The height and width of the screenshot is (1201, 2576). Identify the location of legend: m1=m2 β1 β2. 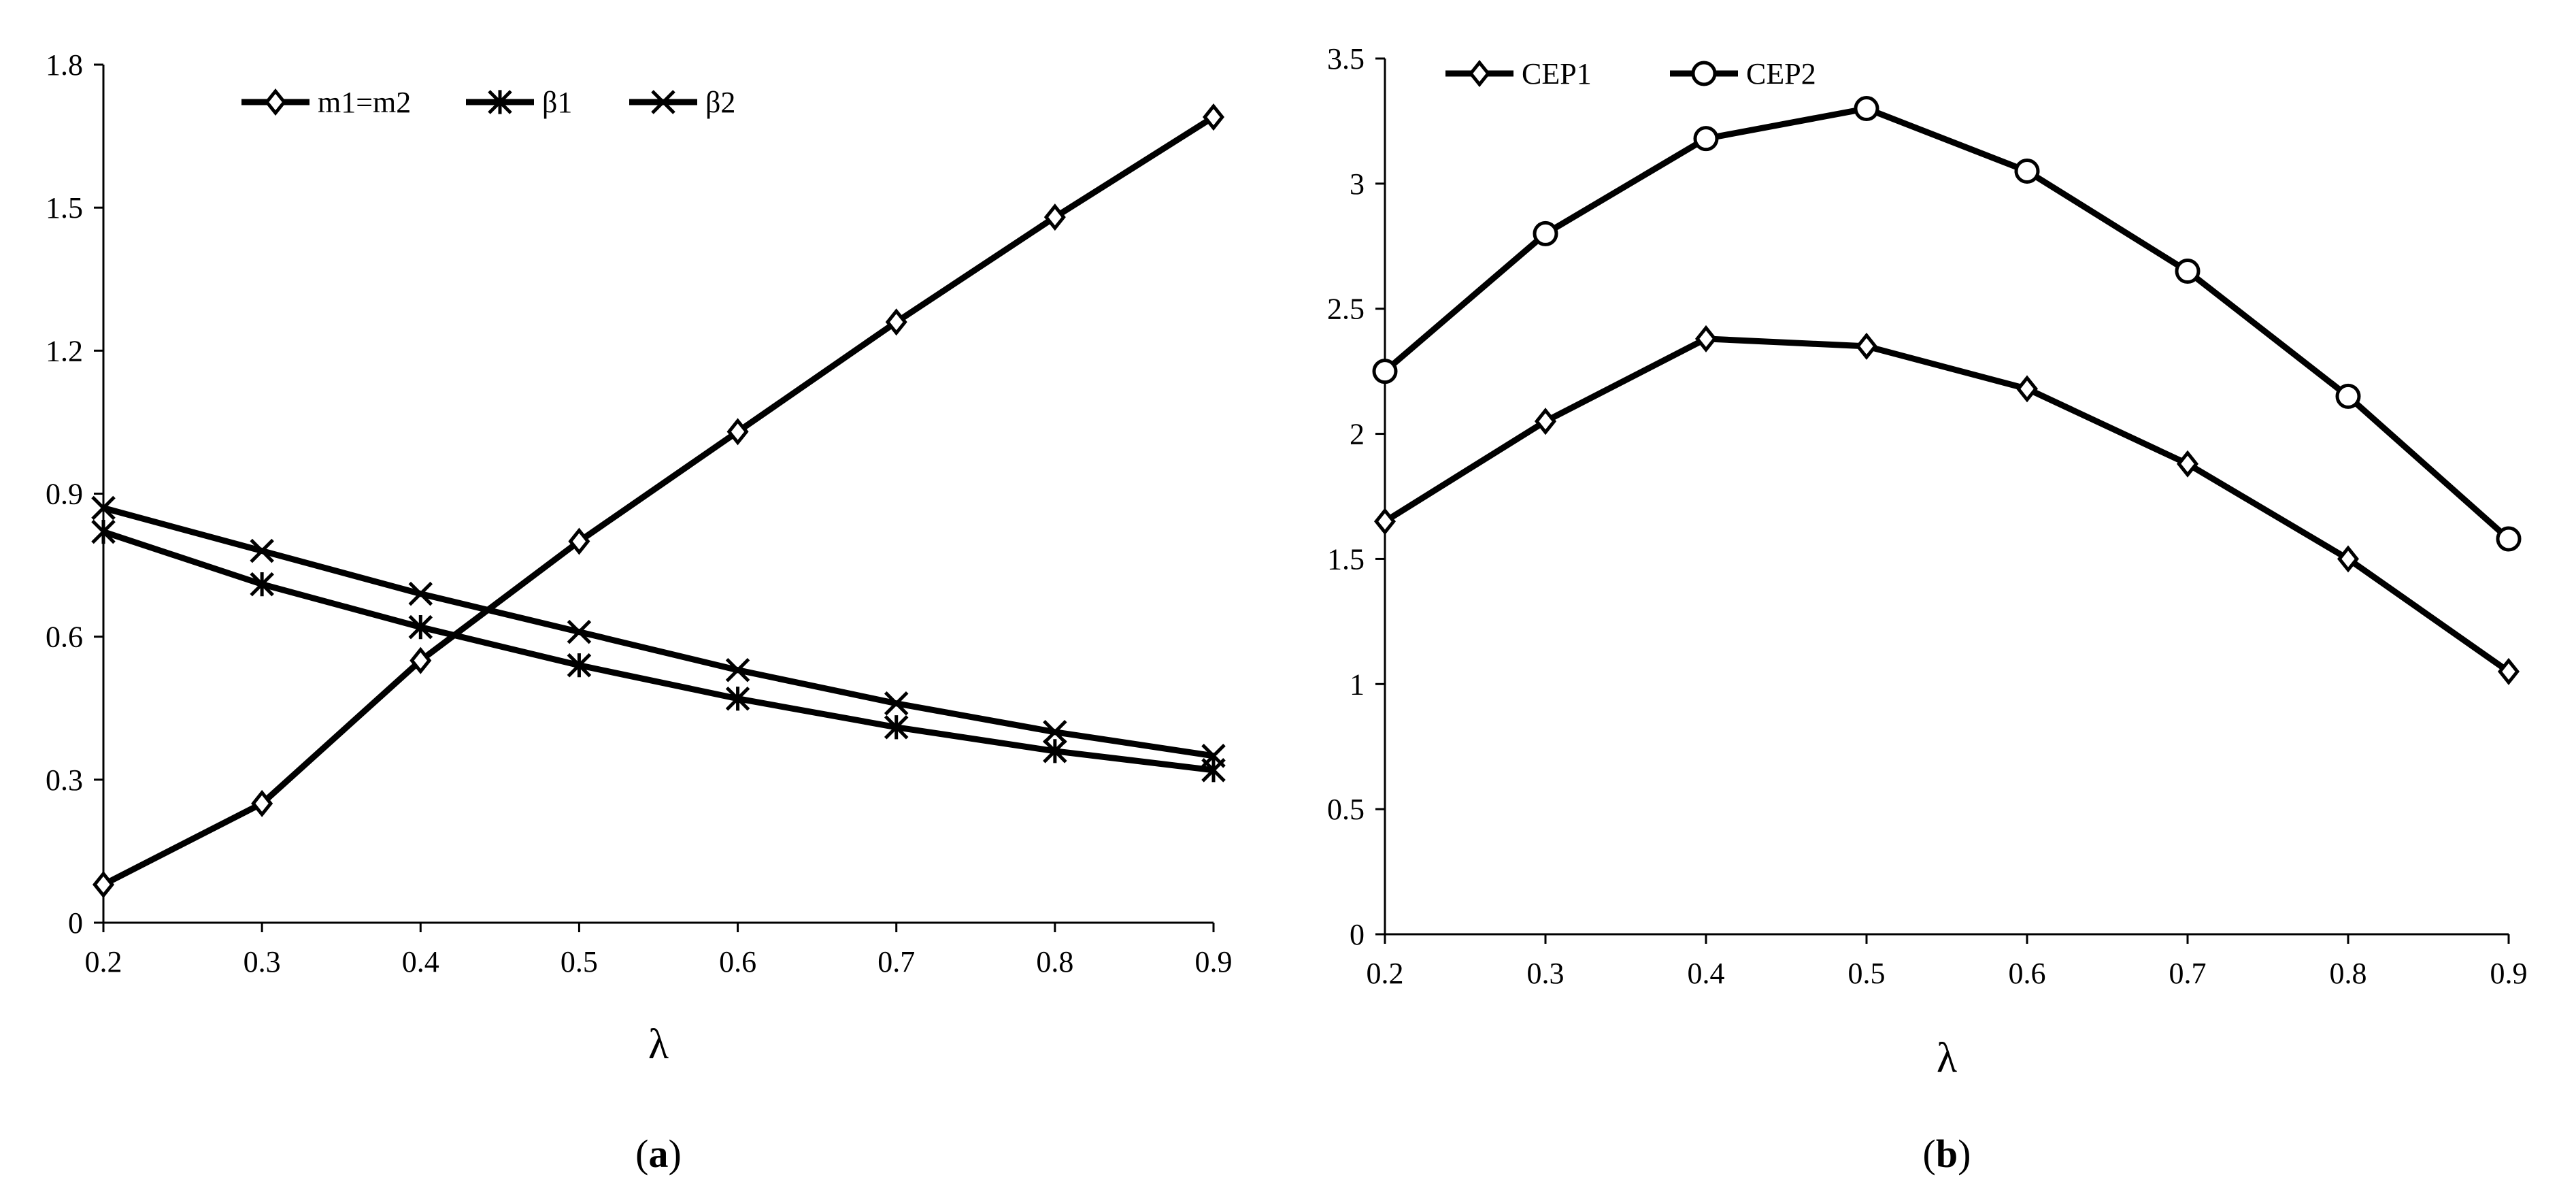
(488, 102).